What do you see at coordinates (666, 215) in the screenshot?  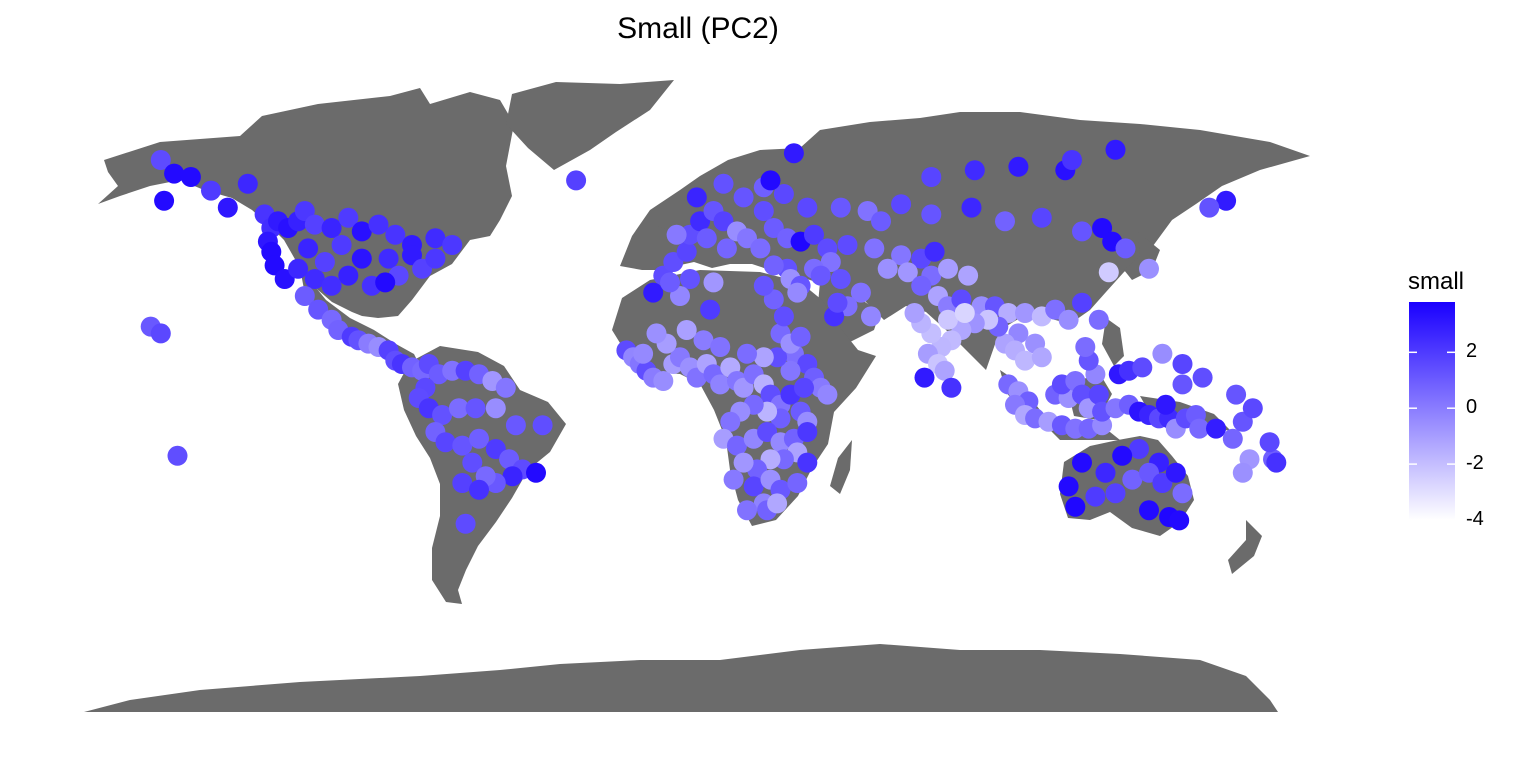 I see `landmass-britain` at bounding box center [666, 215].